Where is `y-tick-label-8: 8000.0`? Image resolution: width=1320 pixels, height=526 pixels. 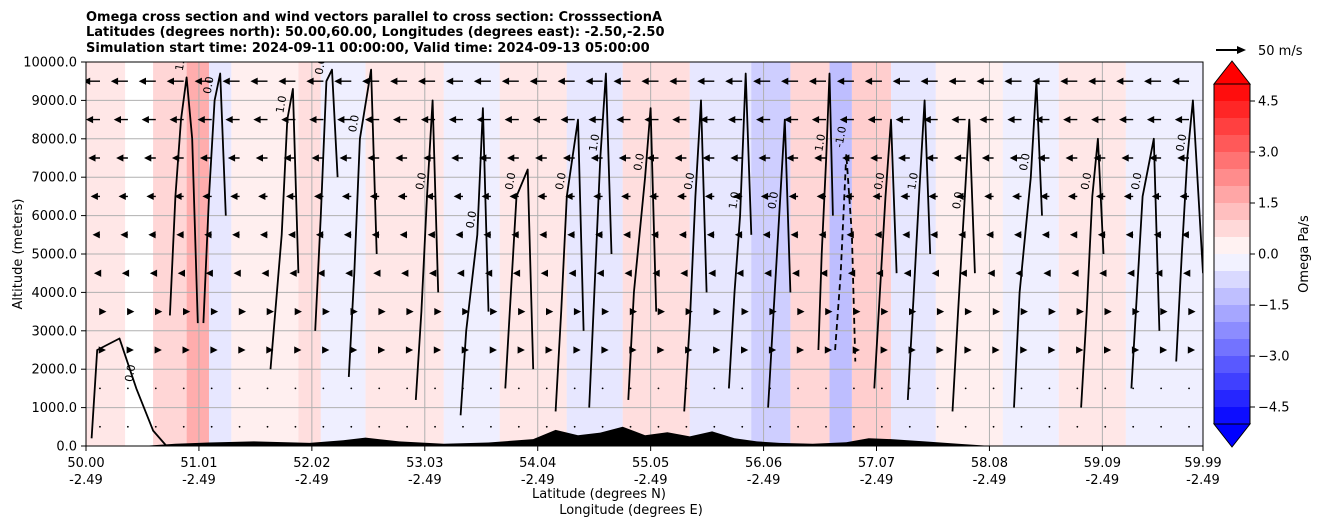 y-tick-label-8: 8000.0 is located at coordinates (55, 139).